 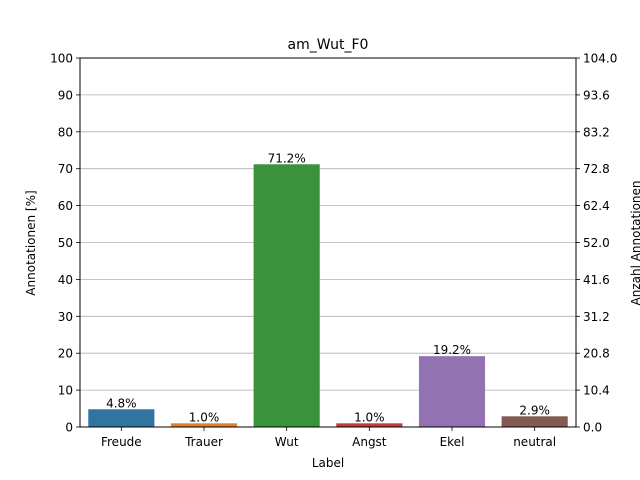 I want to click on y-tick-label: 40, so click(x=65, y=280).